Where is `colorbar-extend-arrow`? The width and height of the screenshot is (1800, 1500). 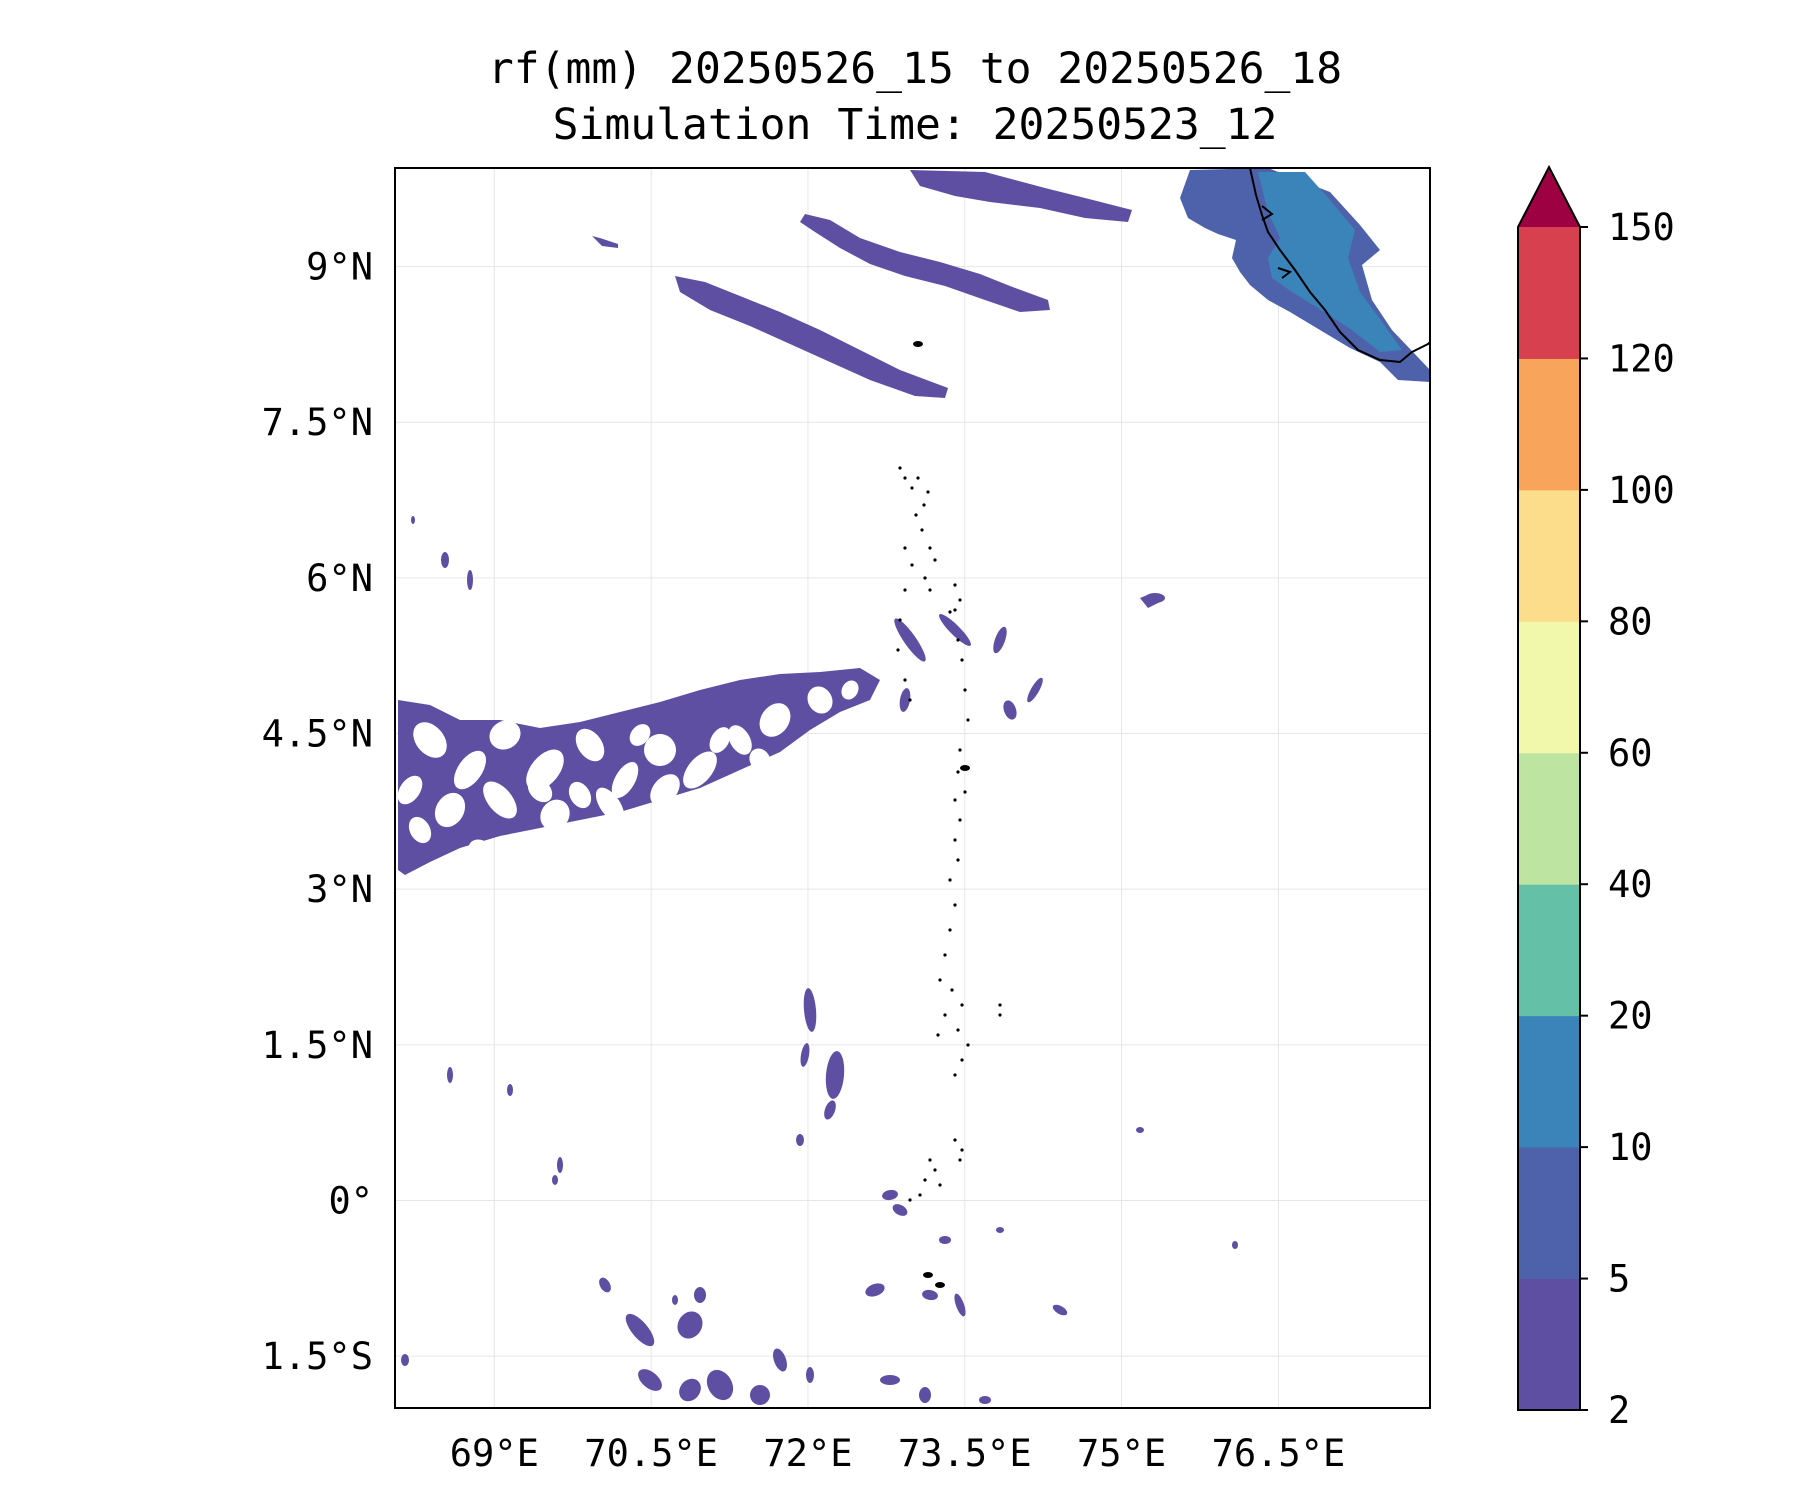 colorbar-extend-arrow is located at coordinates (1549, 197).